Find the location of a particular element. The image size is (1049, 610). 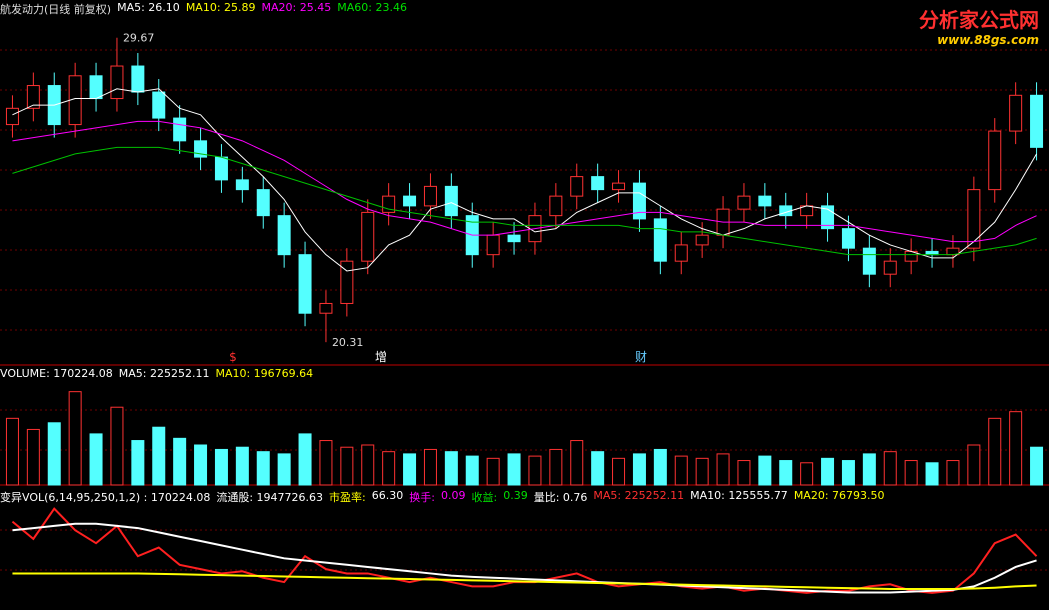

legend-item: 市盈率: is located at coordinates (347, 497).